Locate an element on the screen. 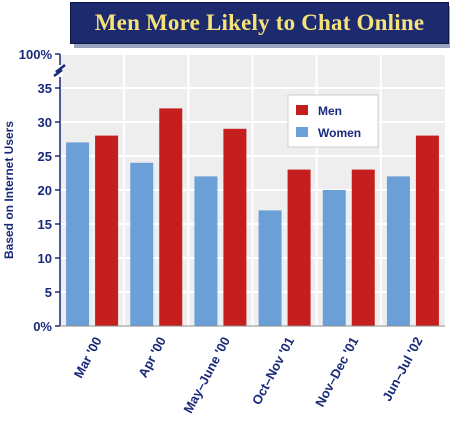 The height and width of the screenshot is (432, 450). x-tick-label: Jun–Jul '02 is located at coordinates (402, 368).